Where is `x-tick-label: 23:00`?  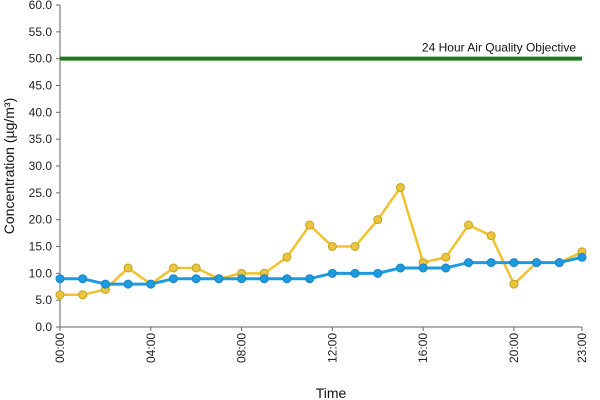 x-tick-label: 23:00 is located at coordinates (582, 348).